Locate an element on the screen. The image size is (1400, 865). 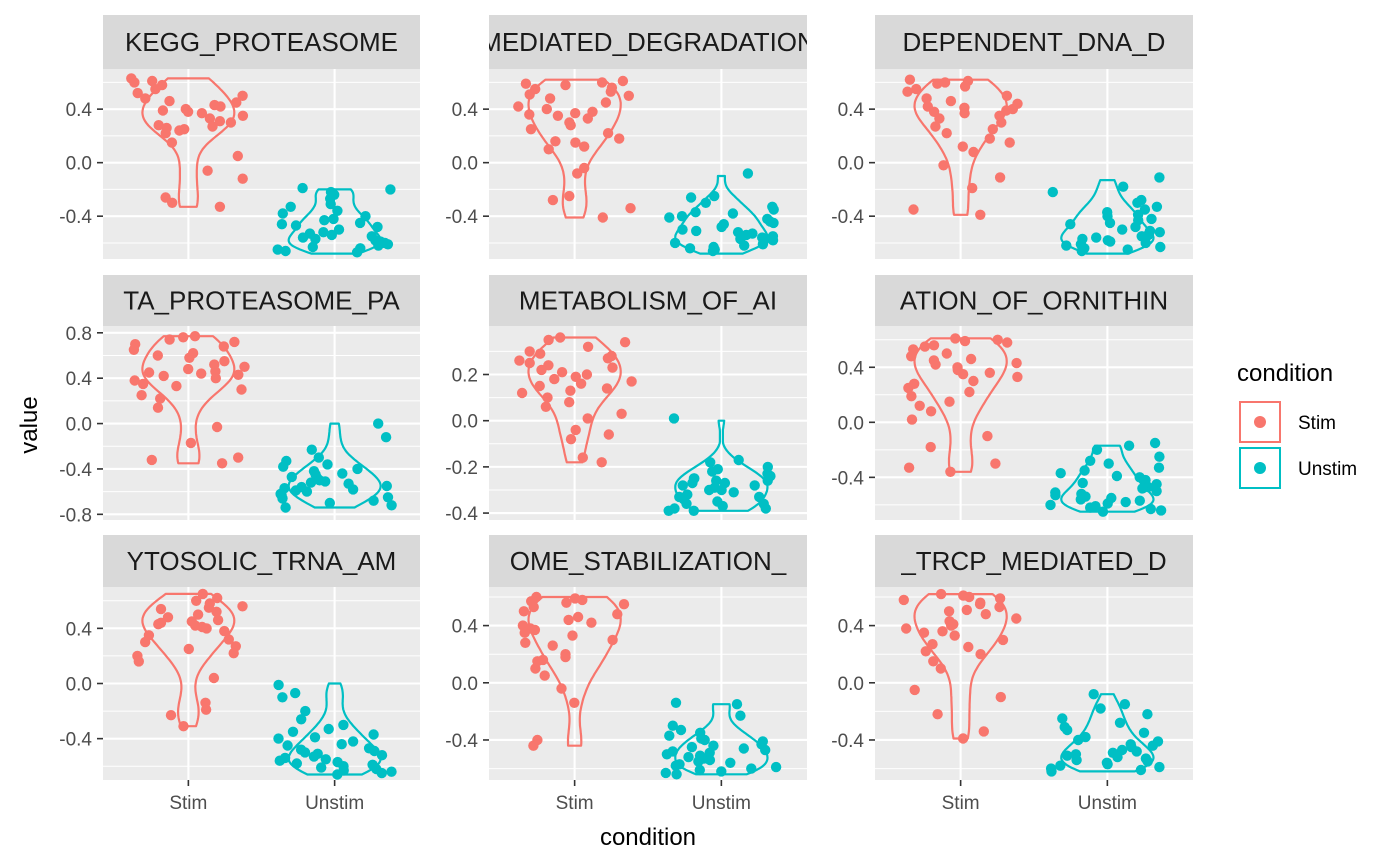
facet-panel-7: YTOSOLIC_TRNA_AM 0.4 0.0 -0.4 Stim Unstim is located at coordinates (239, 674).